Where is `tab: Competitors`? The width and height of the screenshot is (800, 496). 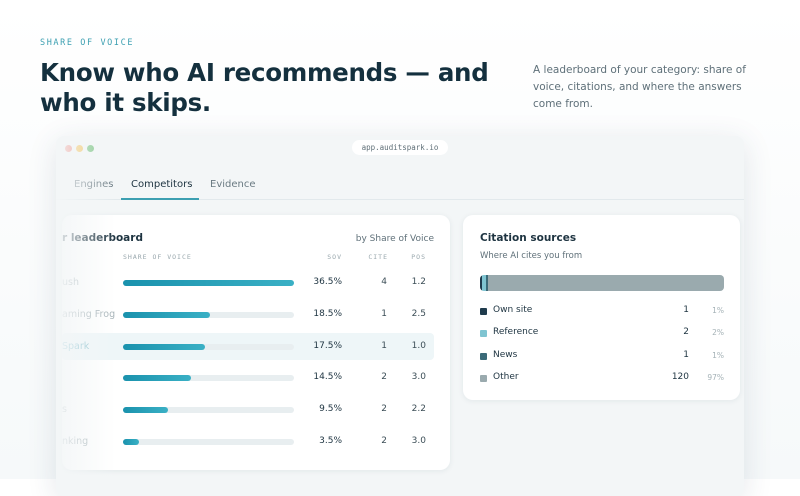 tab: Competitors is located at coordinates (162, 184).